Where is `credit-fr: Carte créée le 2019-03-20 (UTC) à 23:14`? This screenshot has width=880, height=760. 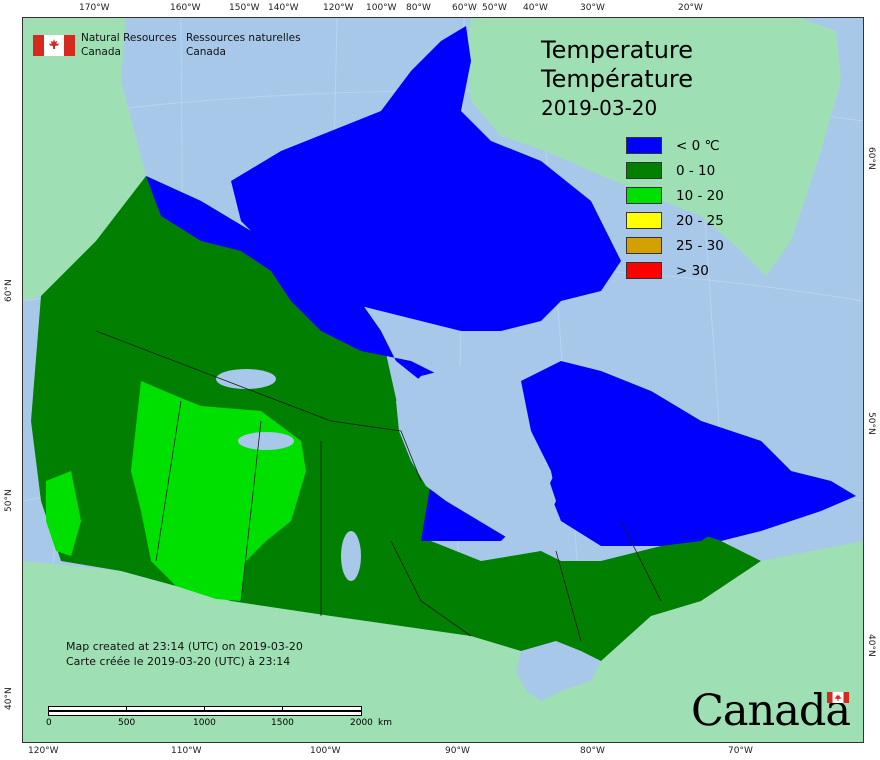
credit-fr: Carte créée le 2019-03-20 (UTC) à 23:14 is located at coordinates (178, 661).